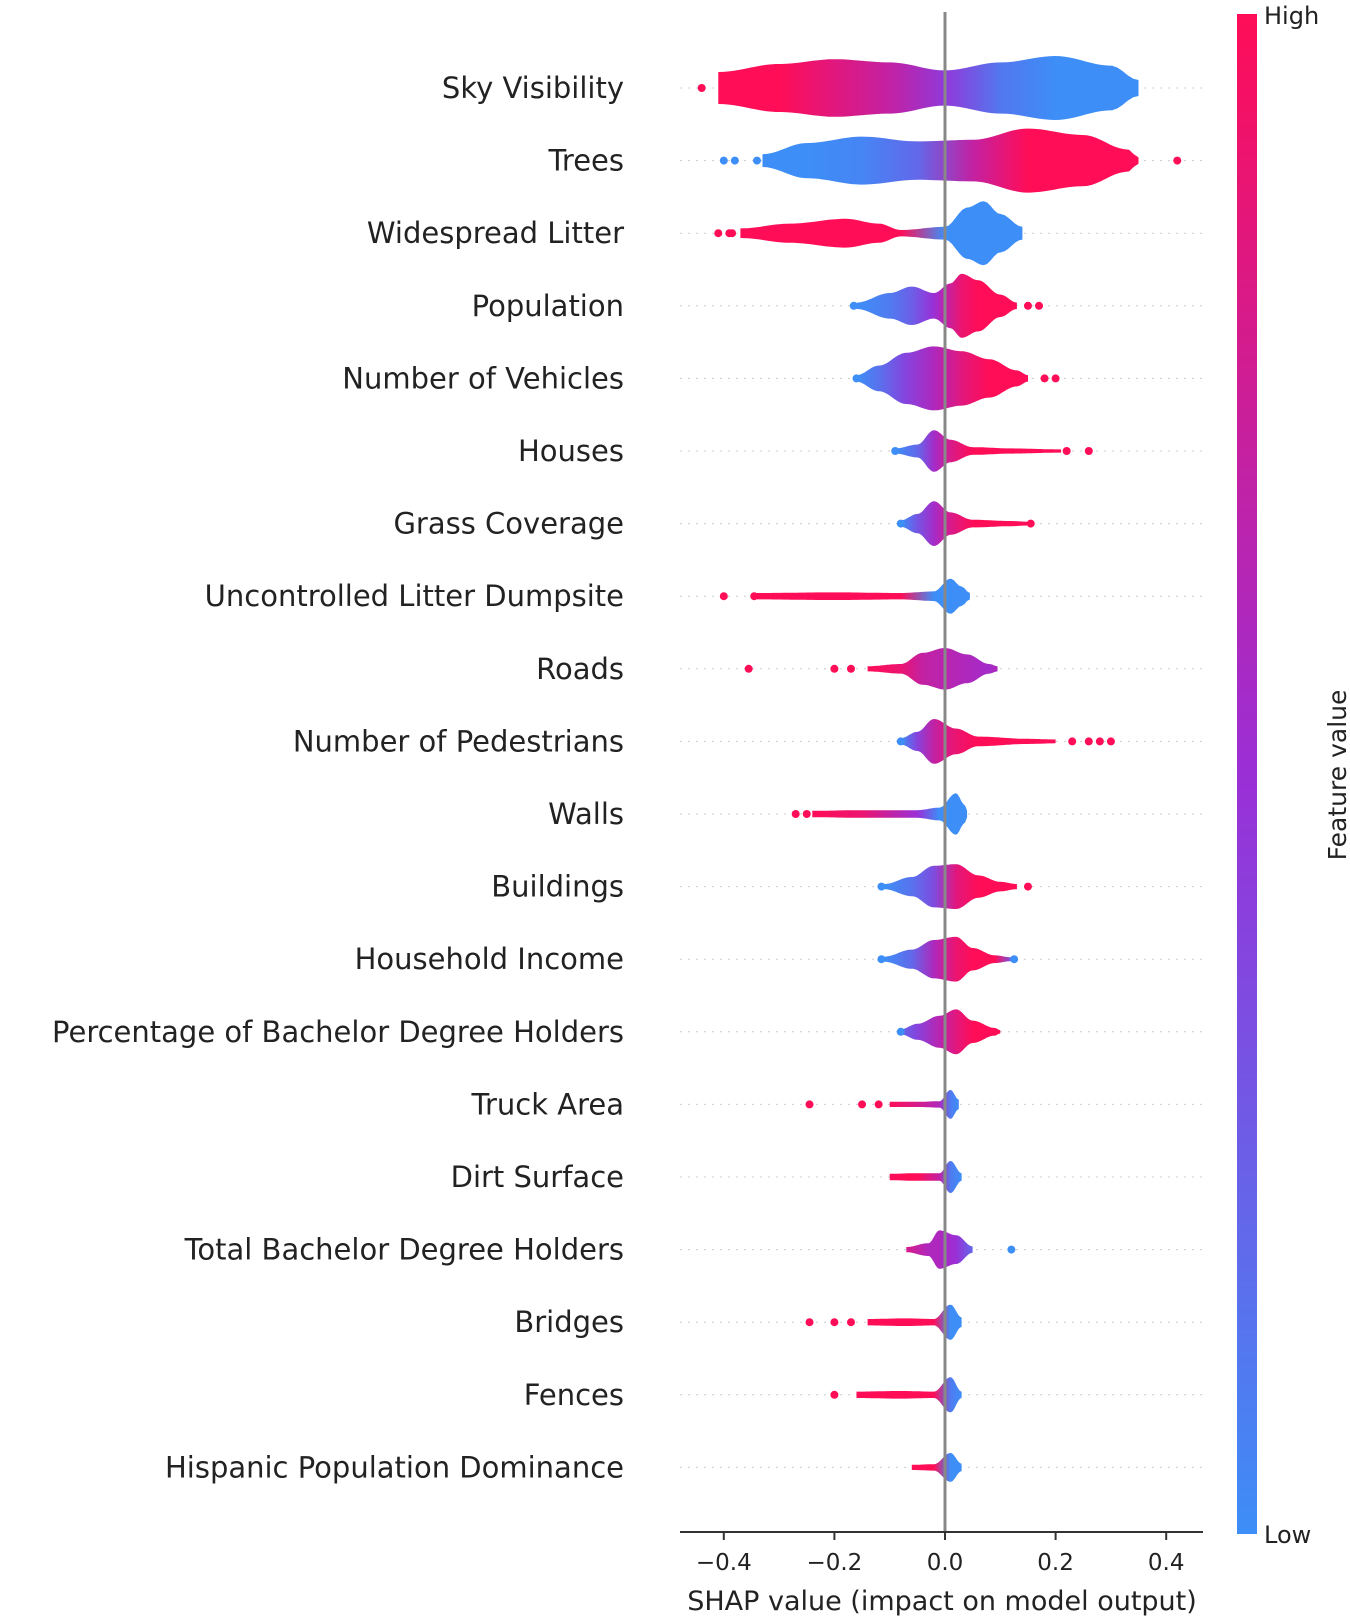  Describe the element at coordinates (1293, 775) in the screenshot. I see `colorbar: High Low Feature value` at that location.